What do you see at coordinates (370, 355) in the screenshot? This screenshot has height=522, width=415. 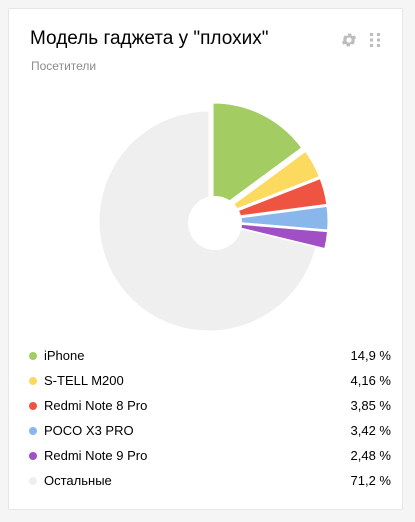 I see `legend-value: 14,9 %` at bounding box center [370, 355].